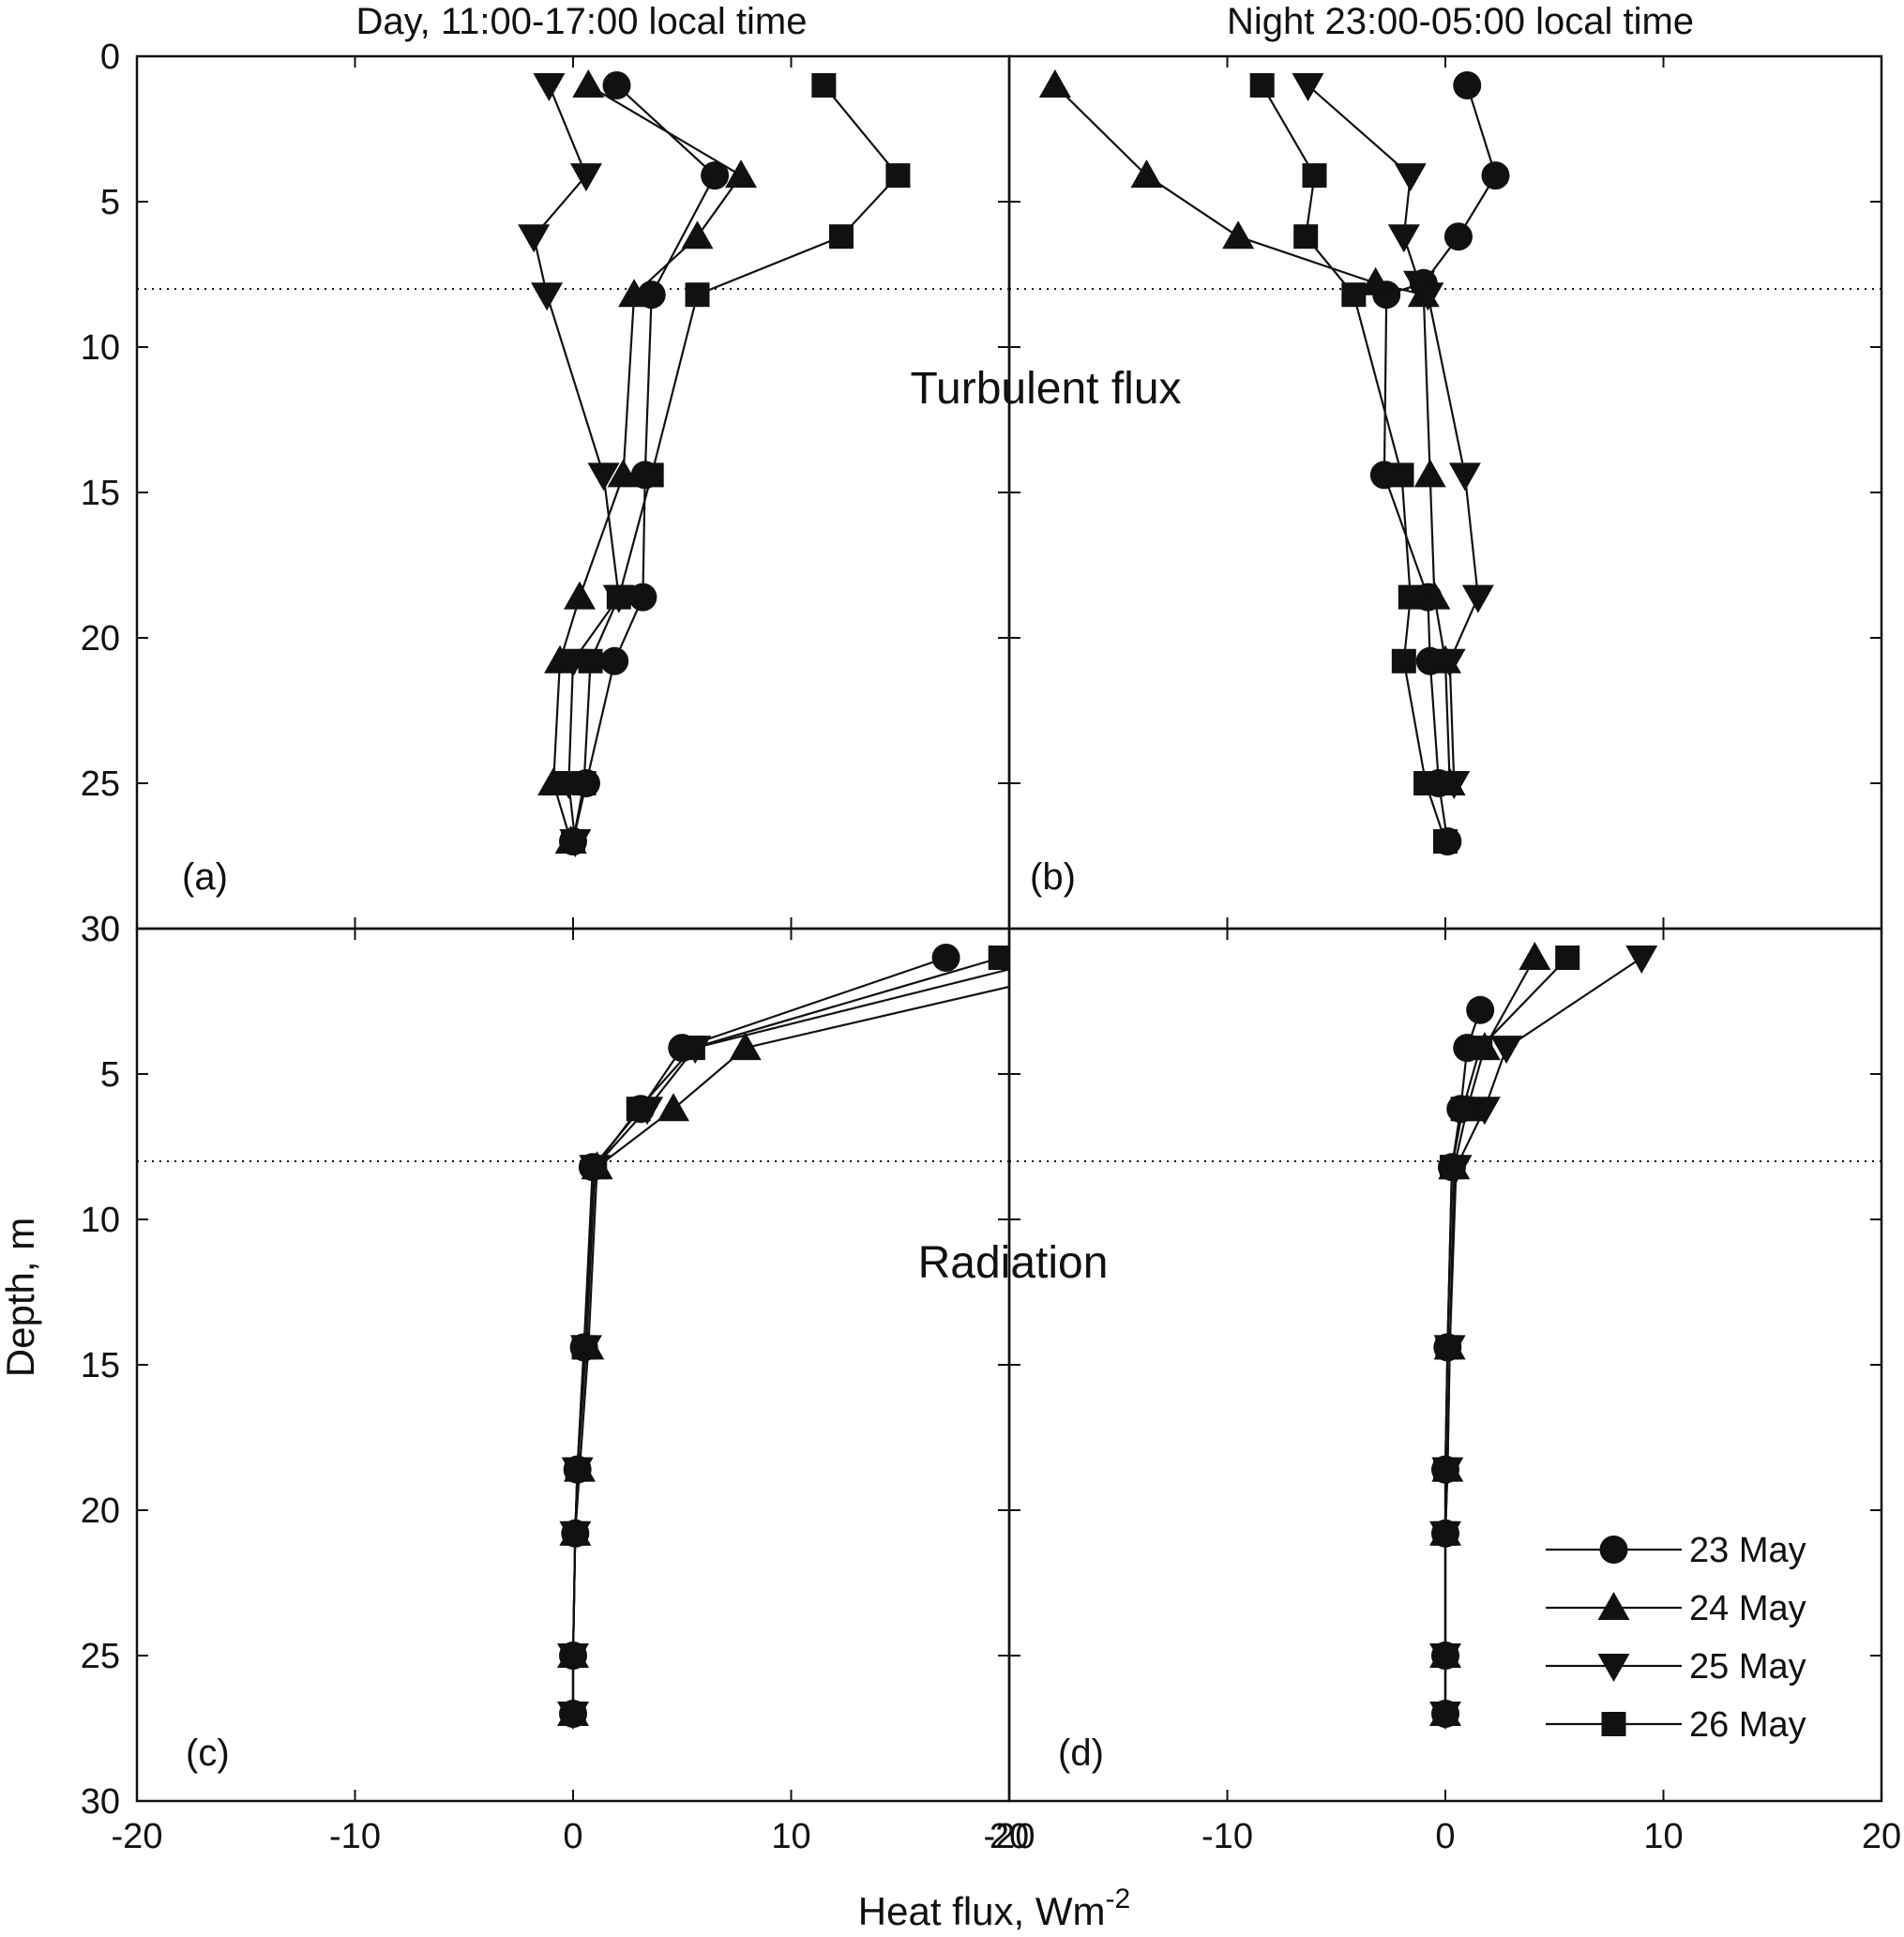 The height and width of the screenshot is (1937, 1904). What do you see at coordinates (1227, 1836) in the screenshot?
I see `x-tick-label-d-1: -10` at bounding box center [1227, 1836].